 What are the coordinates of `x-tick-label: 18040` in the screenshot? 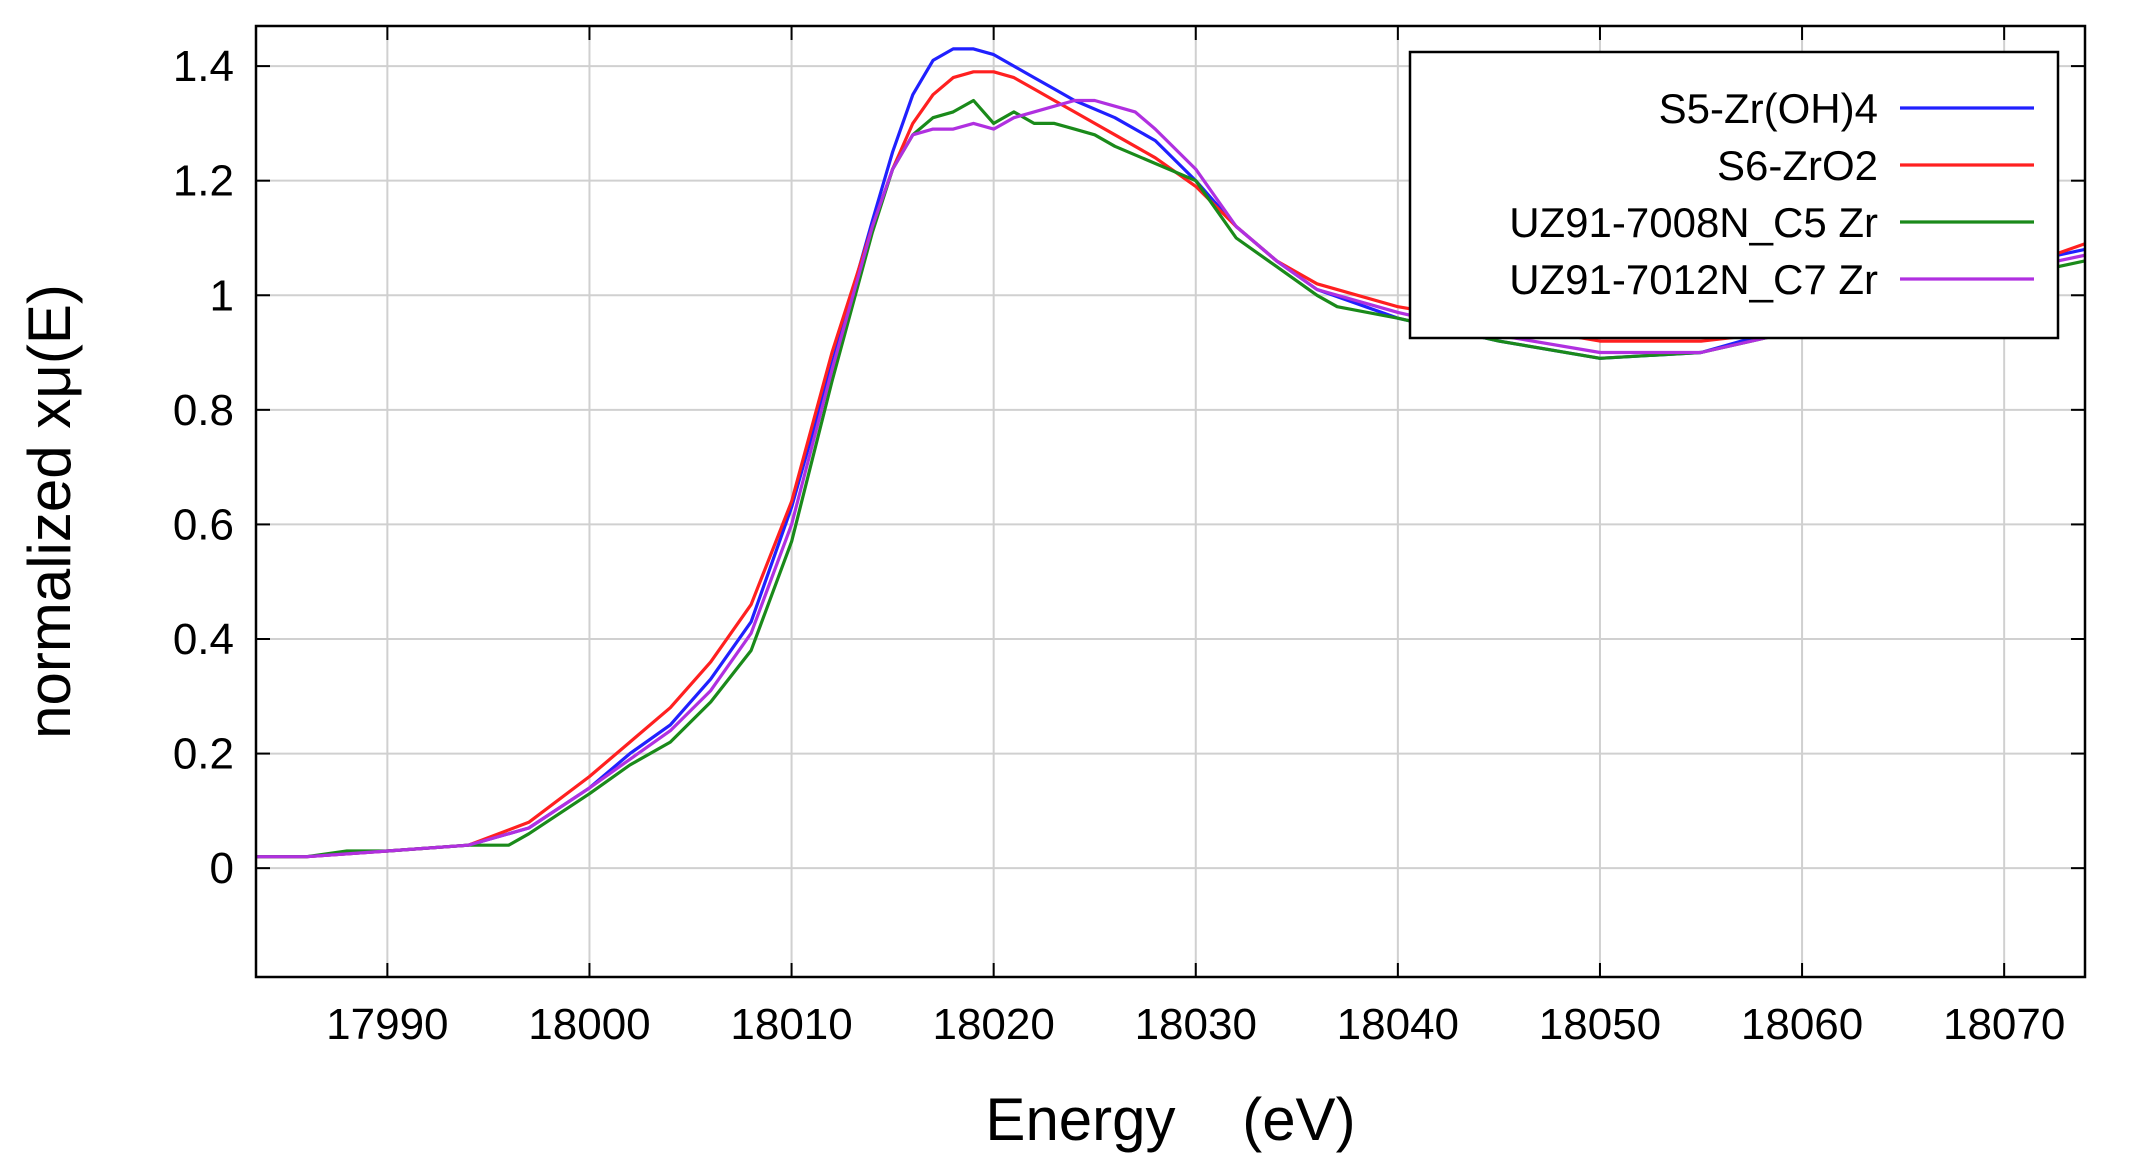 It's located at (1398, 1024).